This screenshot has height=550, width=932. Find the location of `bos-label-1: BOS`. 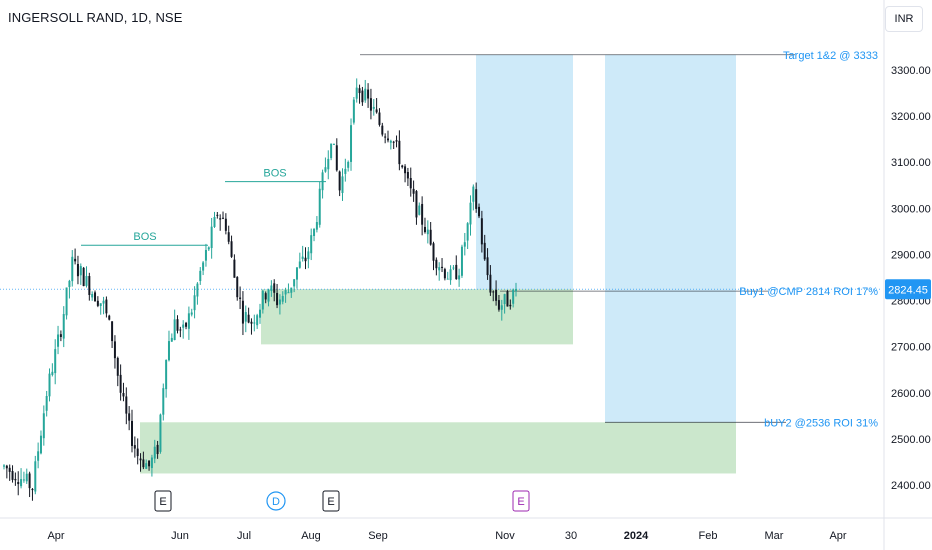

bos-label-1: BOS is located at coordinates (144, 237).